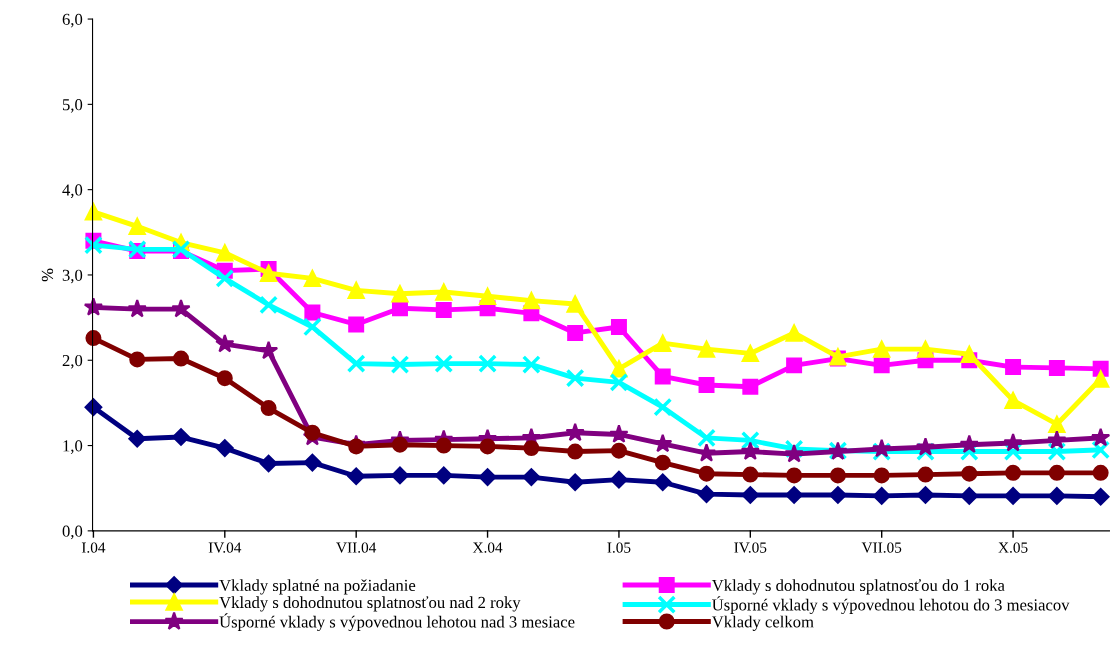  I want to click on x-tick-label: IV.05, so click(750, 547).